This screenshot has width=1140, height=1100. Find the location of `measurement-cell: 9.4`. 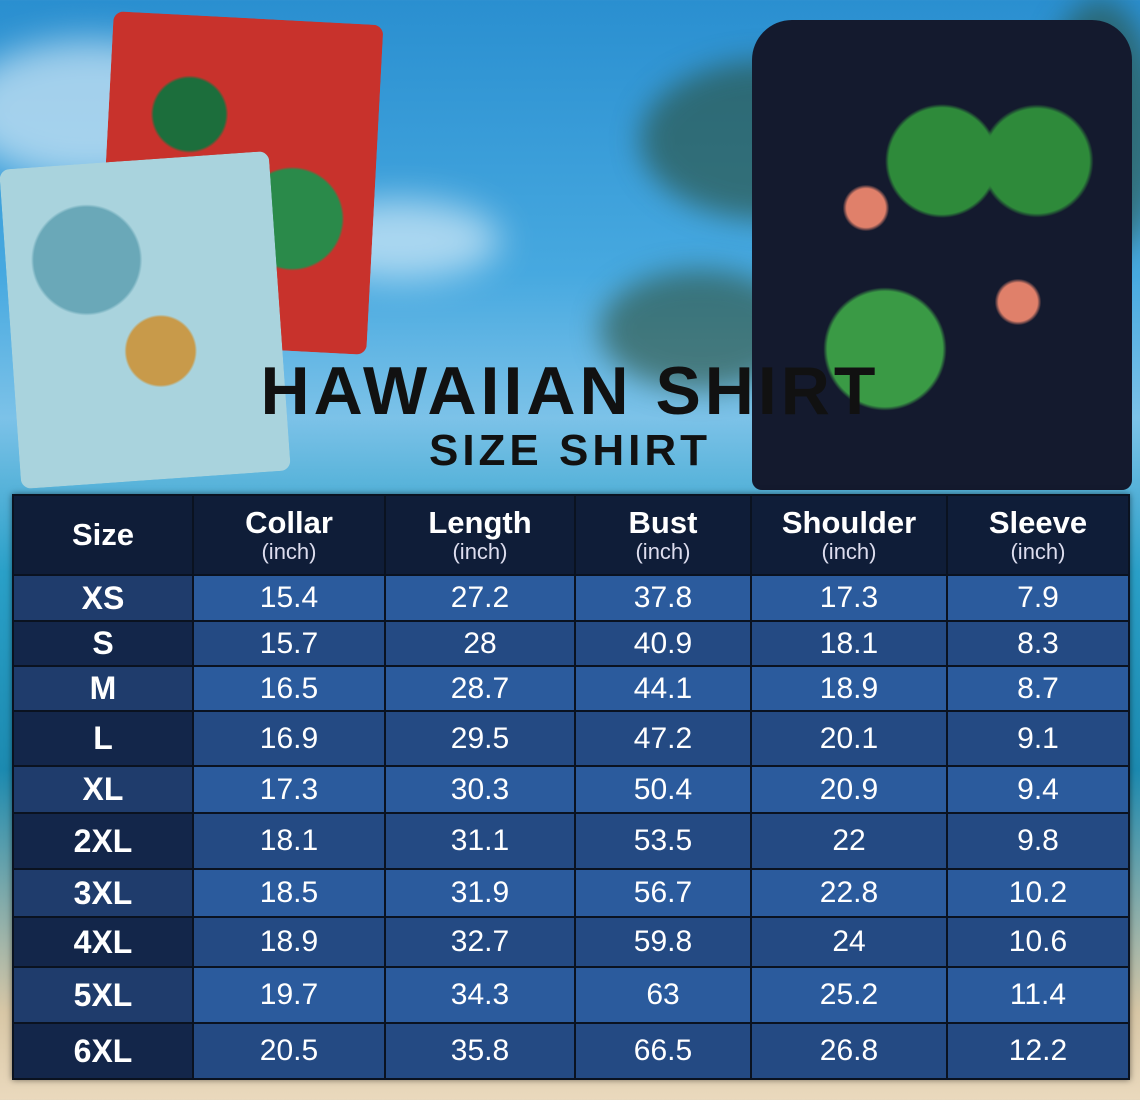

measurement-cell: 9.4 is located at coordinates (1038, 789).